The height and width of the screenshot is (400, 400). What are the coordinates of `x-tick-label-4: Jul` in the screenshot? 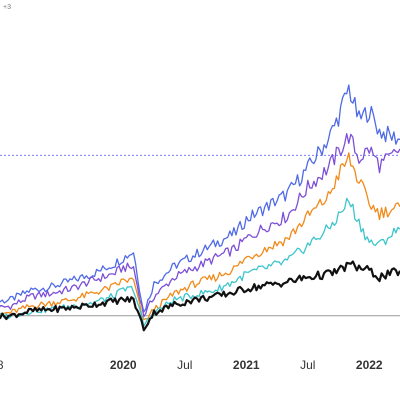 It's located at (307, 365).